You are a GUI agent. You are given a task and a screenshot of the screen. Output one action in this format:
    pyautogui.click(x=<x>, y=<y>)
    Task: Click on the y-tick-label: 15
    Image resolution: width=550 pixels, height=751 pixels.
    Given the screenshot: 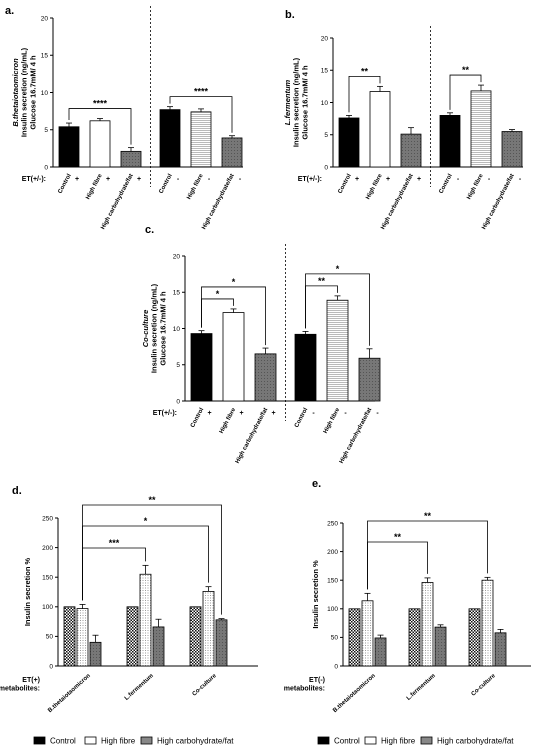 What is the action you would take?
    pyautogui.click(x=325, y=71)
    